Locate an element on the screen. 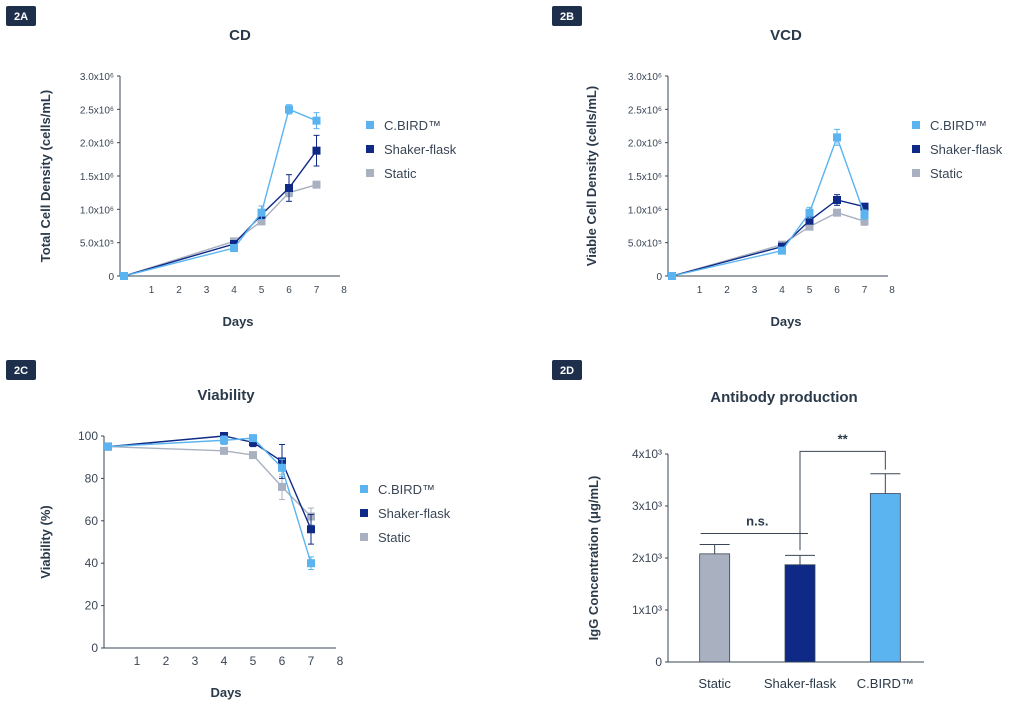  y-axis-label: Viability (%) is located at coordinates (45, 541).